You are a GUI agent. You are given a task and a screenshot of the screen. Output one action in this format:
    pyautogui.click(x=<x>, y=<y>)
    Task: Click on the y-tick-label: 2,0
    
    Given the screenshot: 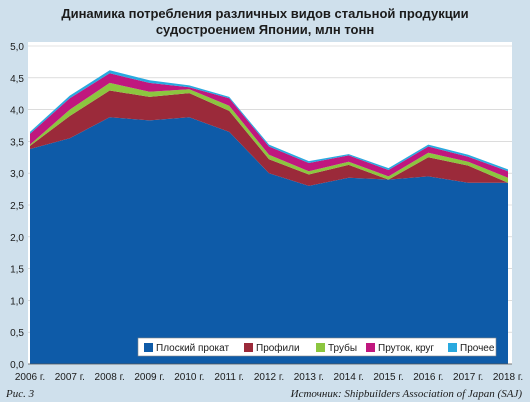 What is the action you would take?
    pyautogui.click(x=17, y=238)
    